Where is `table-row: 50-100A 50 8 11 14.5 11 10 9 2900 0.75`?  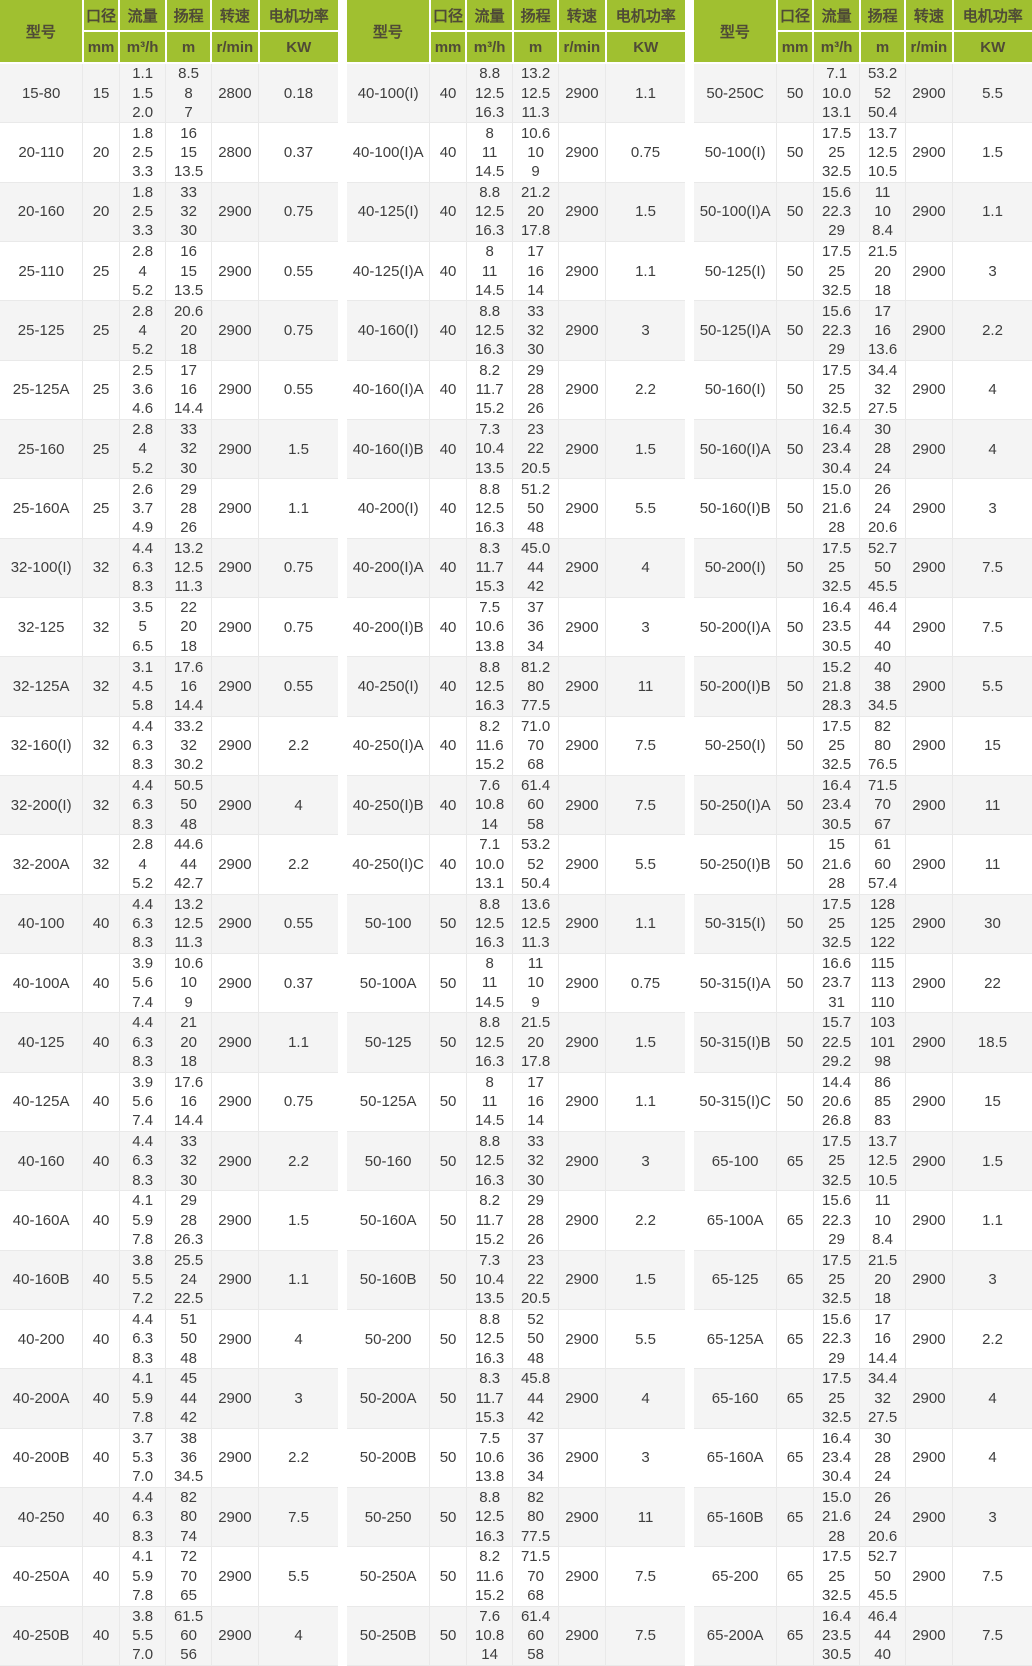
table-row: 50-100A 50 8 11 14.5 11 10 9 2900 0.75 is located at coordinates (516, 983).